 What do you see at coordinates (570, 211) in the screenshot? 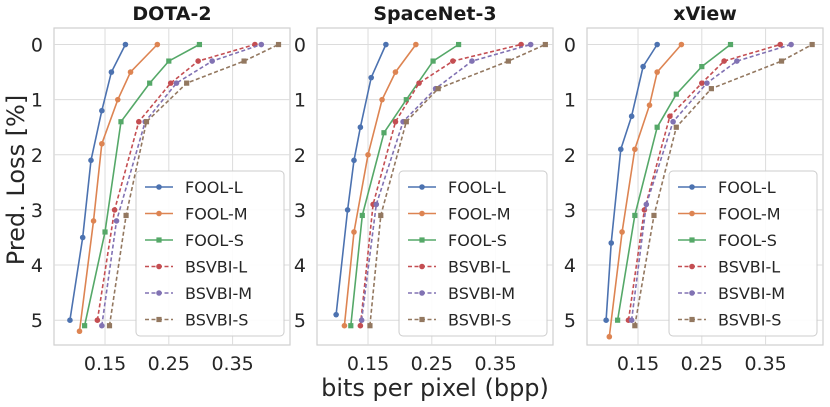
I see `y-tick-label: 3` at bounding box center [570, 211].